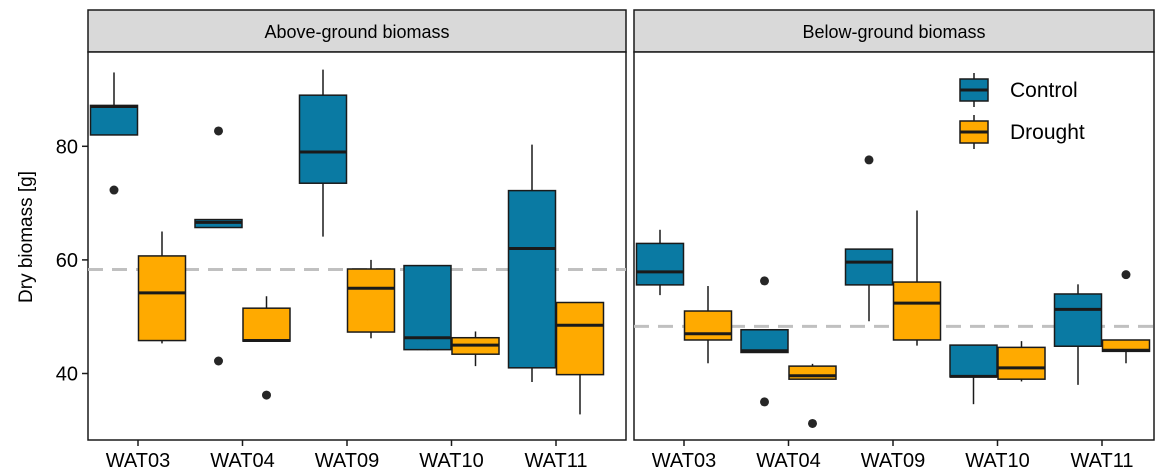 The image size is (1158, 472). I want to click on panel-title: Above-ground biomass, so click(356, 32).